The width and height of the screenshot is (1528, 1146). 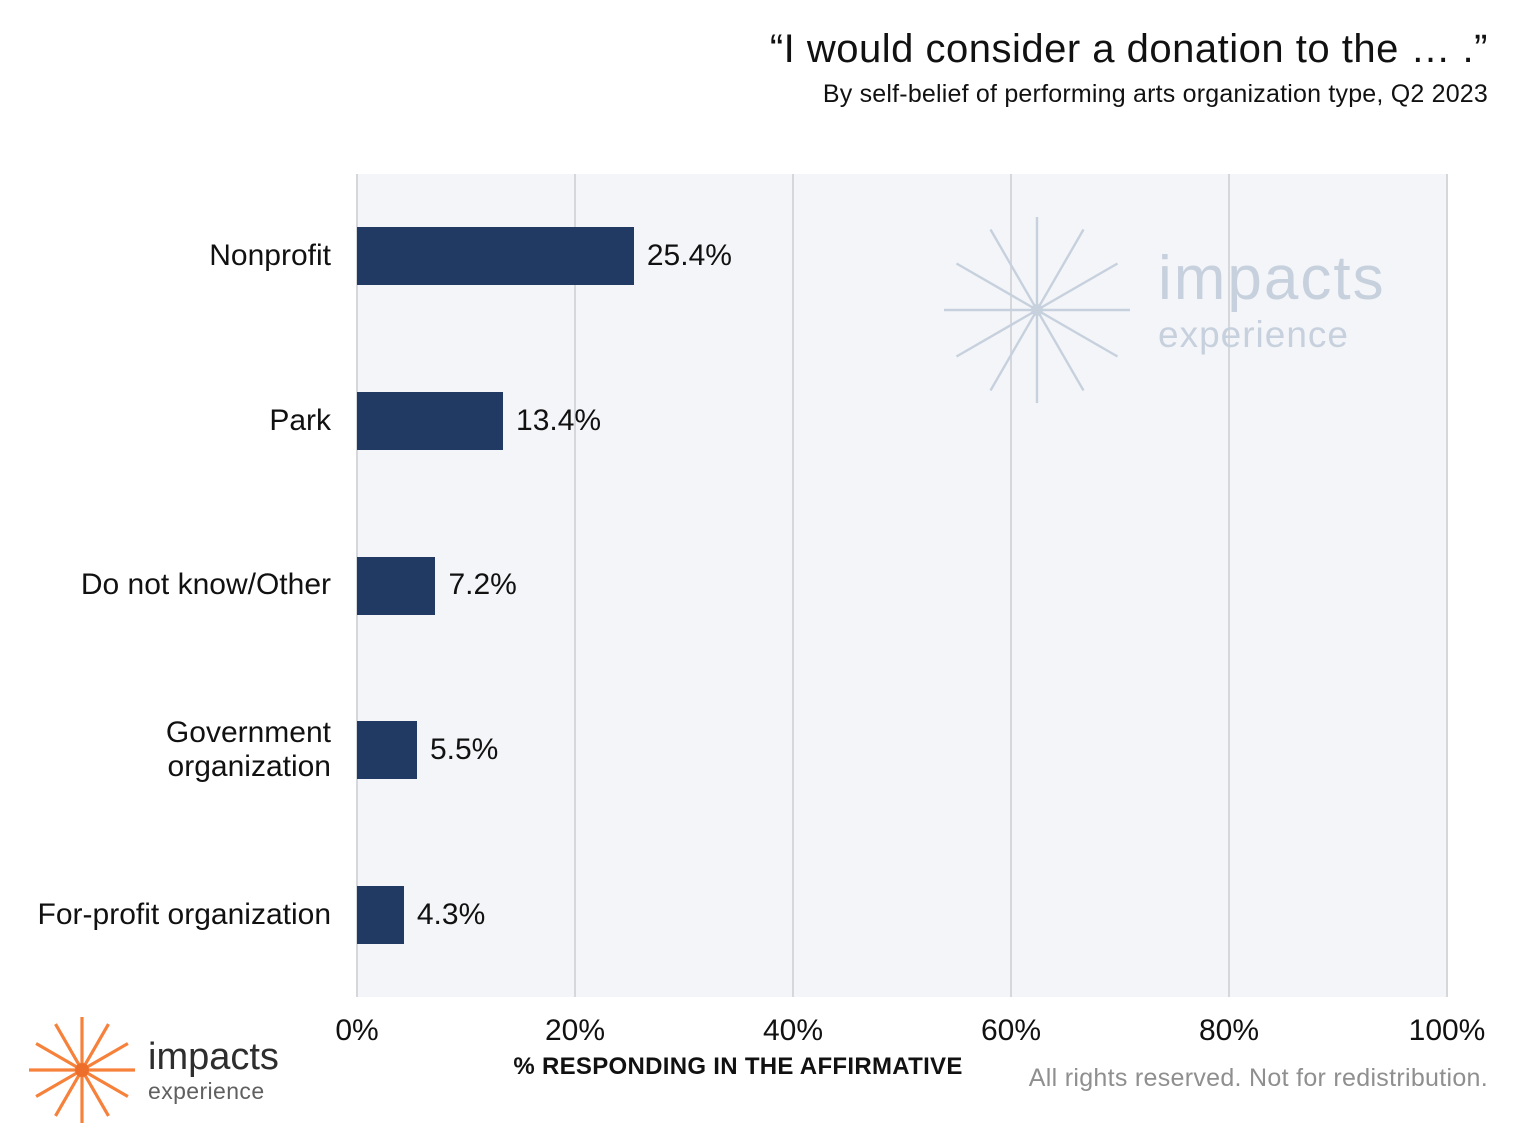 What do you see at coordinates (464, 750) in the screenshot?
I see `value-label: 5.5%` at bounding box center [464, 750].